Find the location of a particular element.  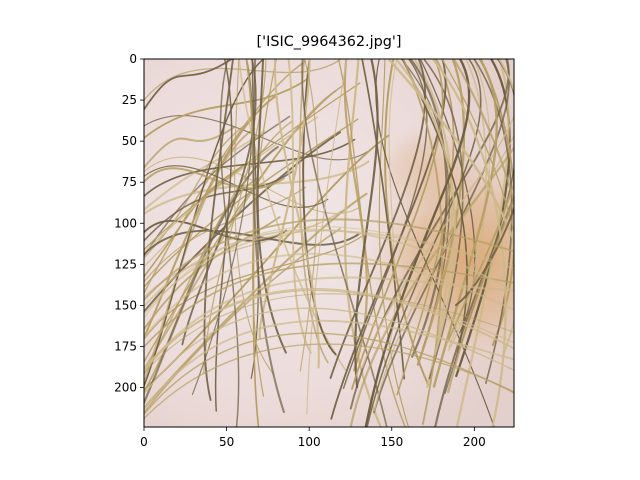

y-tick-label: 50 is located at coordinates (129, 141).